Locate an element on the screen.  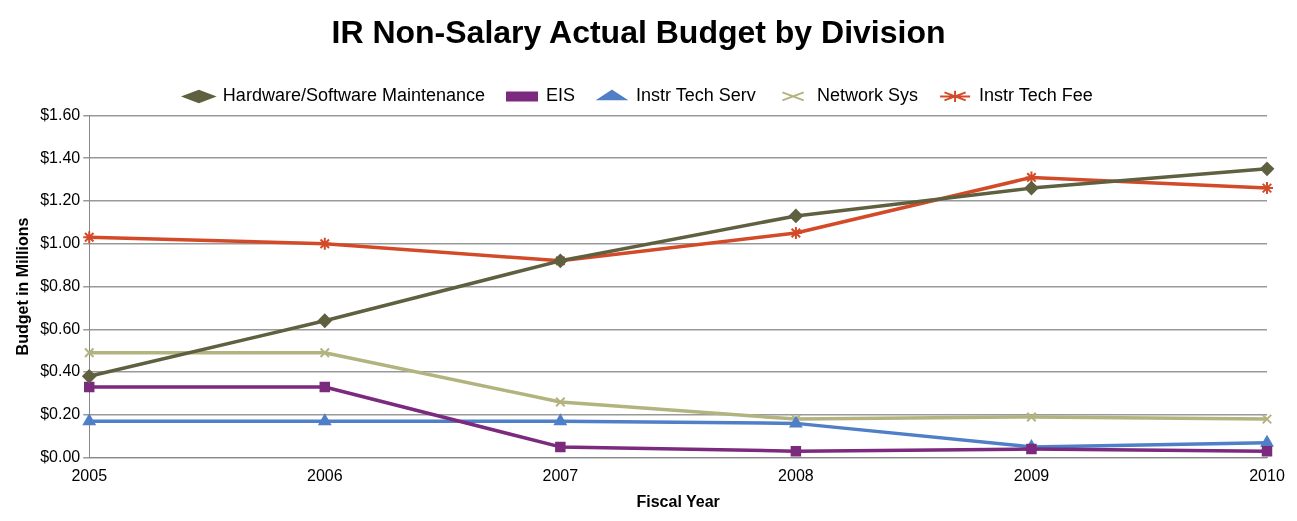
y-tick-label: $0.40 is located at coordinates (60, 371).